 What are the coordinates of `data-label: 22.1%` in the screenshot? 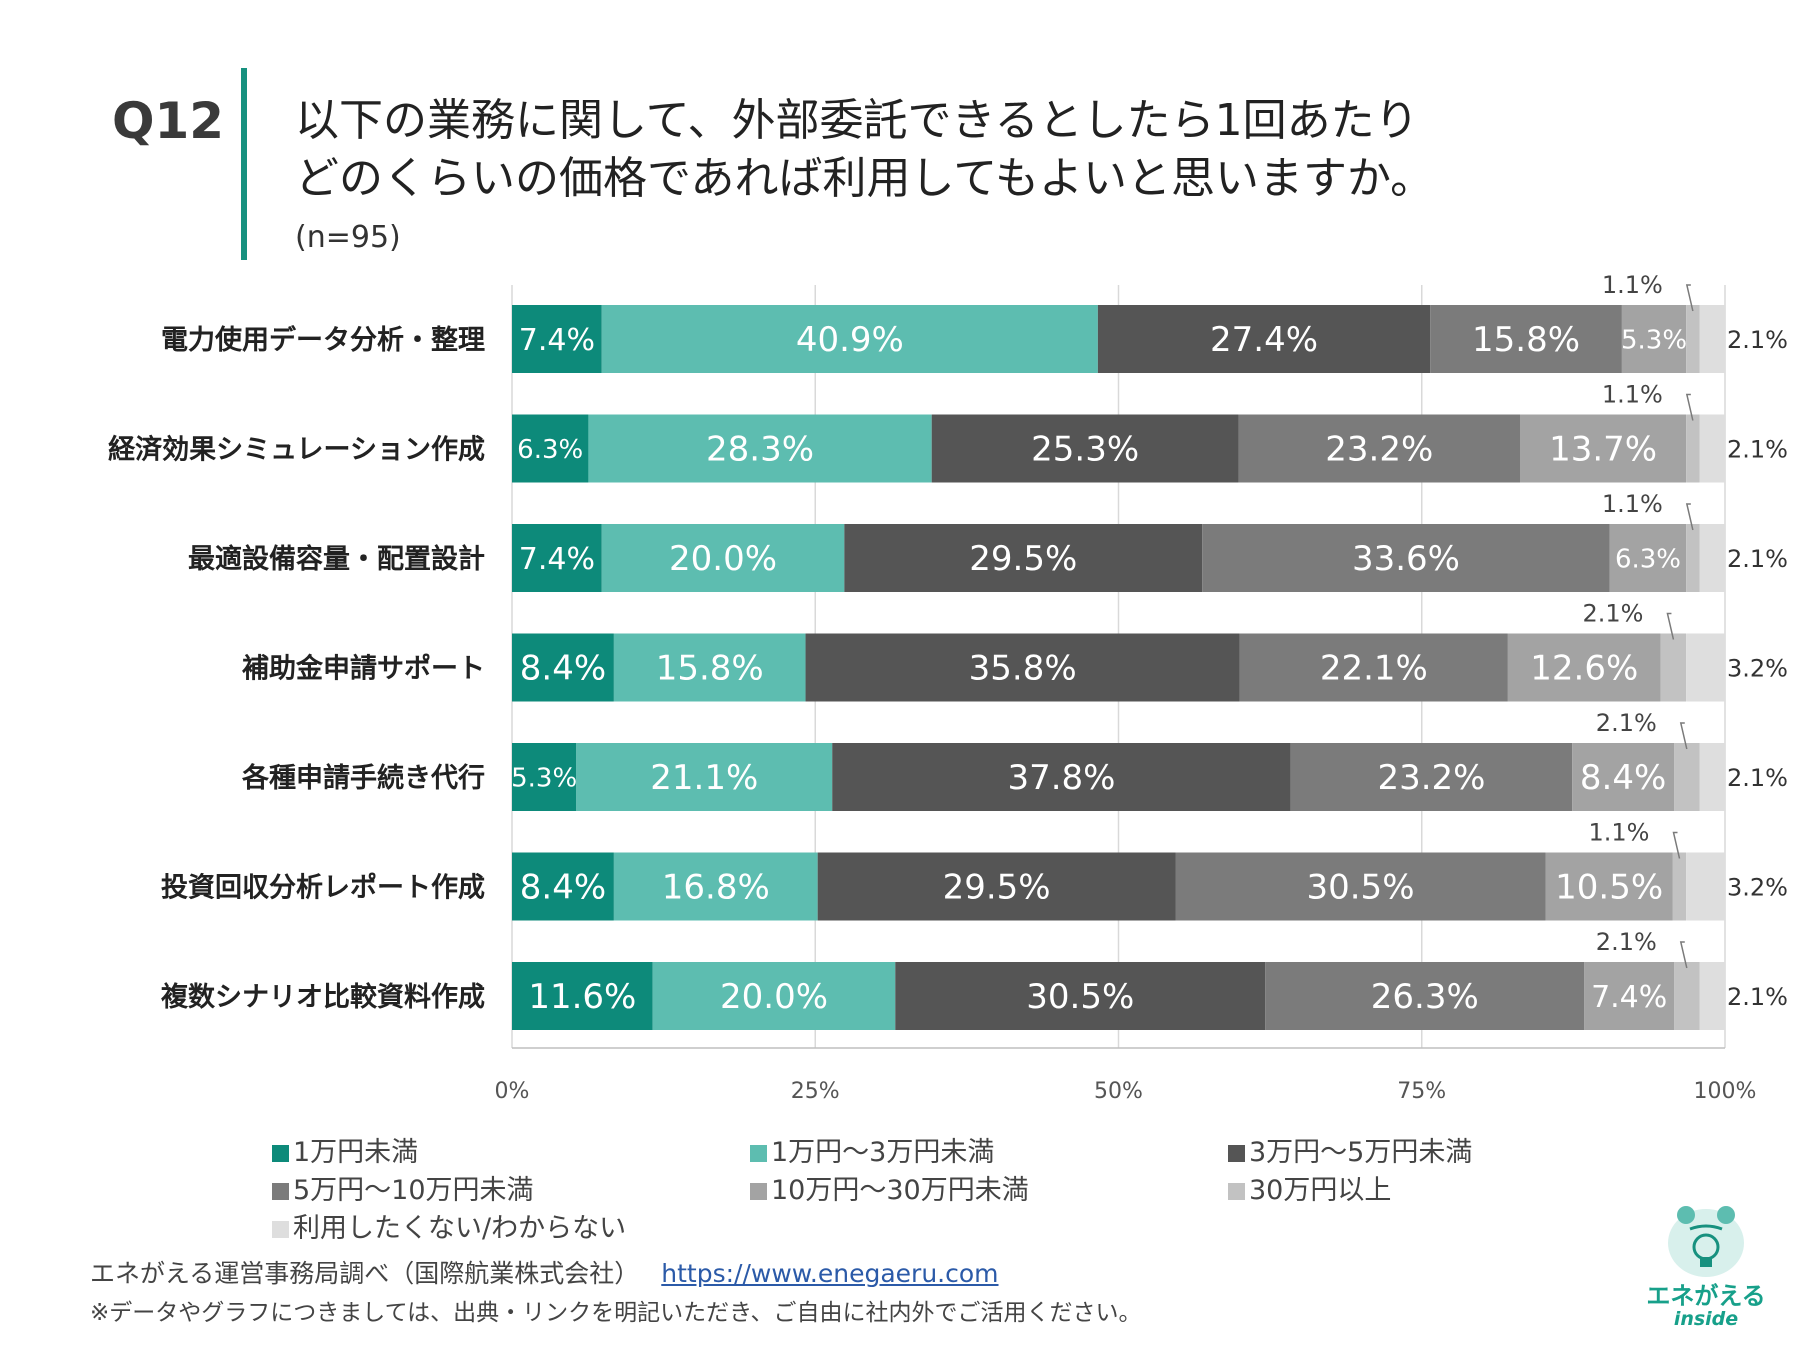 It's located at (1374, 669).